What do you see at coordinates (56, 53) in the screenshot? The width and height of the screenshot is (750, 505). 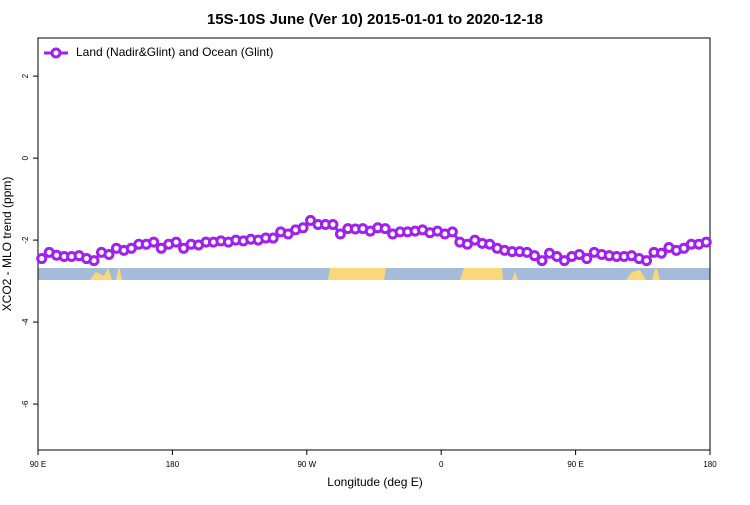 I see `legend-marker` at bounding box center [56, 53].